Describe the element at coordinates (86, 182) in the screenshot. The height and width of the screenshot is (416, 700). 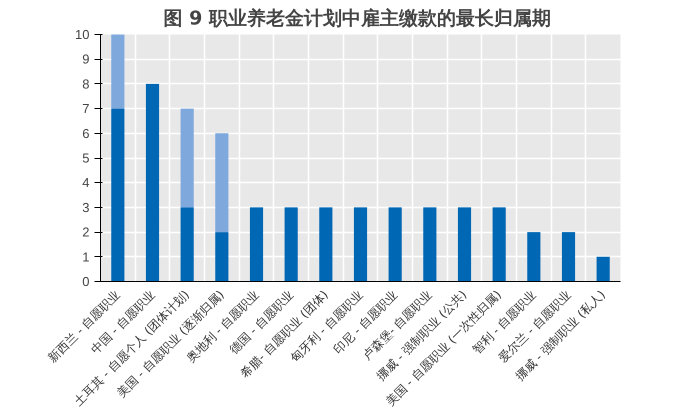
I see `y-tick-label: 4` at that location.